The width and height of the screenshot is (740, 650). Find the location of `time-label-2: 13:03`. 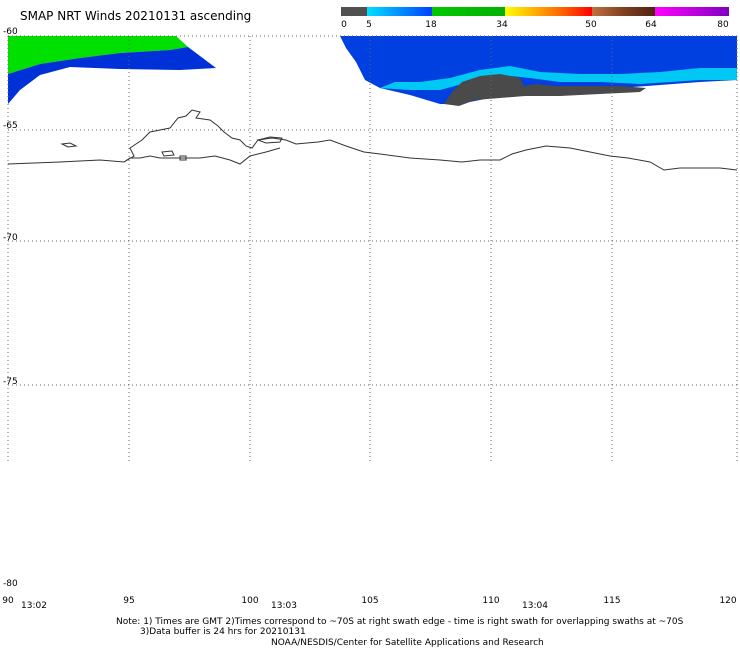

time-label-2: 13:03 is located at coordinates (284, 606).